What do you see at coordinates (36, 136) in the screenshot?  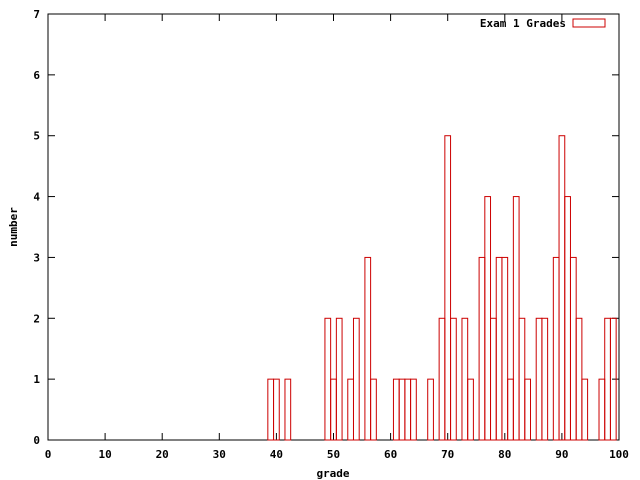 I see `y-tick-label: 5` at bounding box center [36, 136].